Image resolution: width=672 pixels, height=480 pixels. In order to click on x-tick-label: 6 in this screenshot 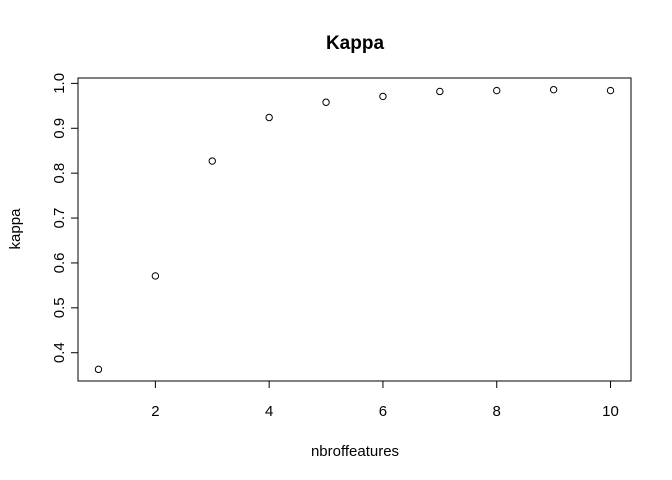, I will do `click(383, 411)`.